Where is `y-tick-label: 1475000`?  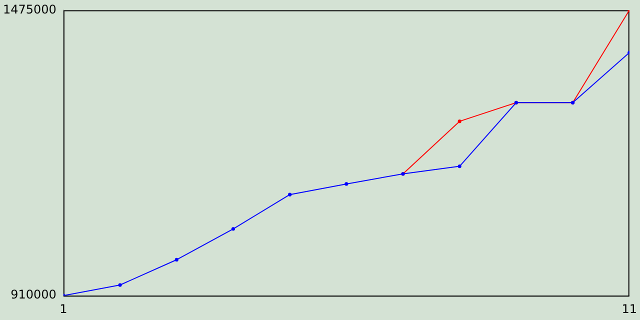
y-tick-label: 1475000 is located at coordinates (29, 9).